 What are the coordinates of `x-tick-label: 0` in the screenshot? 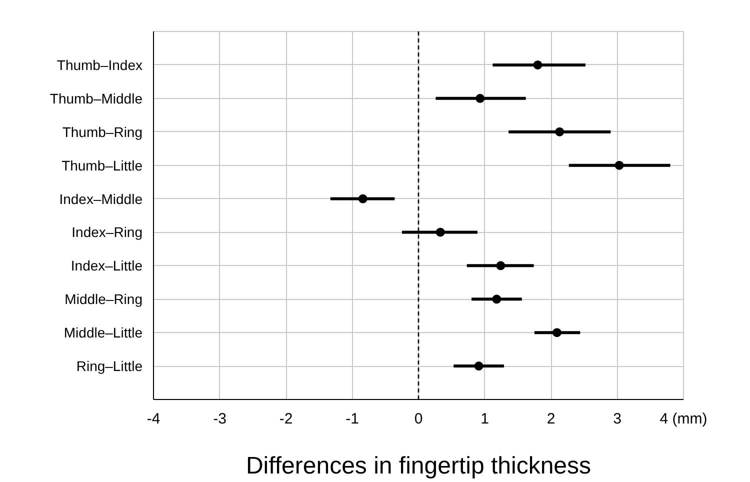 It's located at (418, 419).